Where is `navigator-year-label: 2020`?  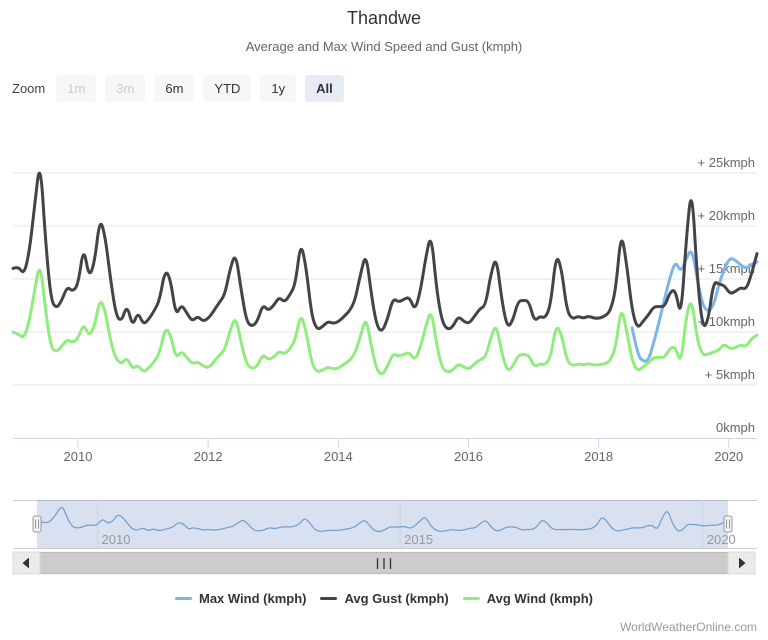 navigator-year-label: 2020 is located at coordinates (721, 539).